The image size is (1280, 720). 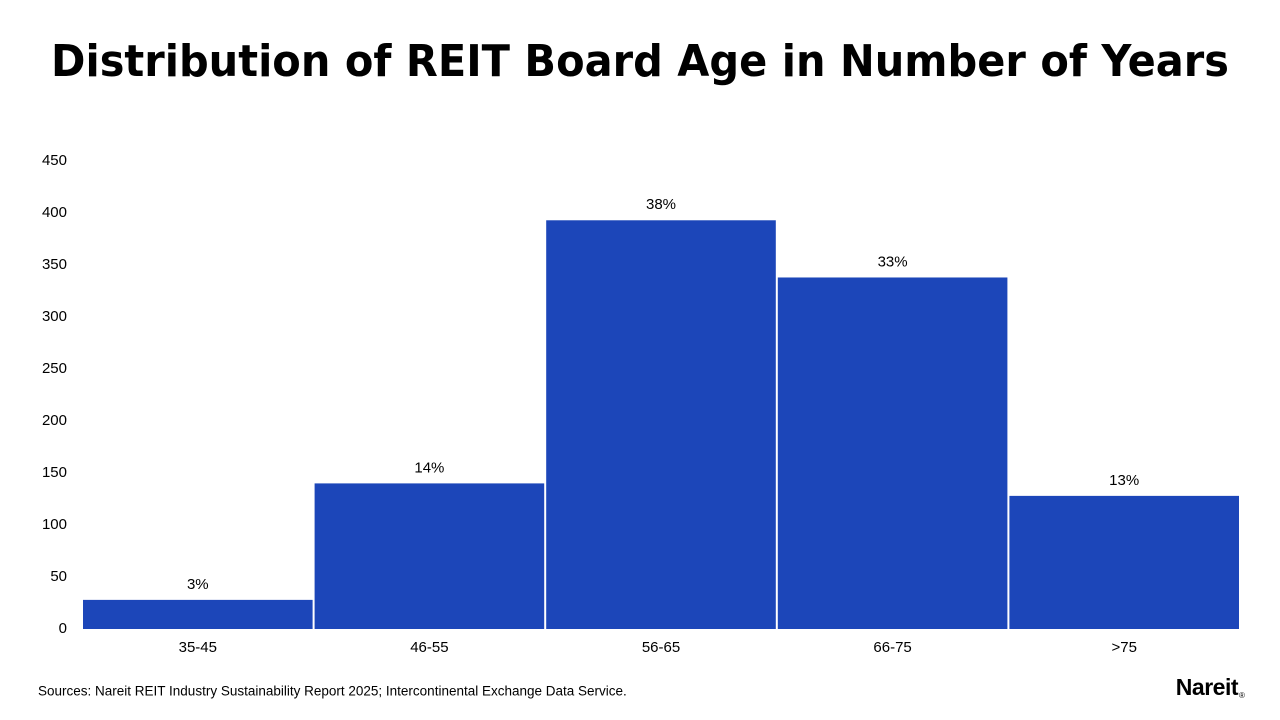 I want to click on bar-label: 33%, so click(x=893, y=261).